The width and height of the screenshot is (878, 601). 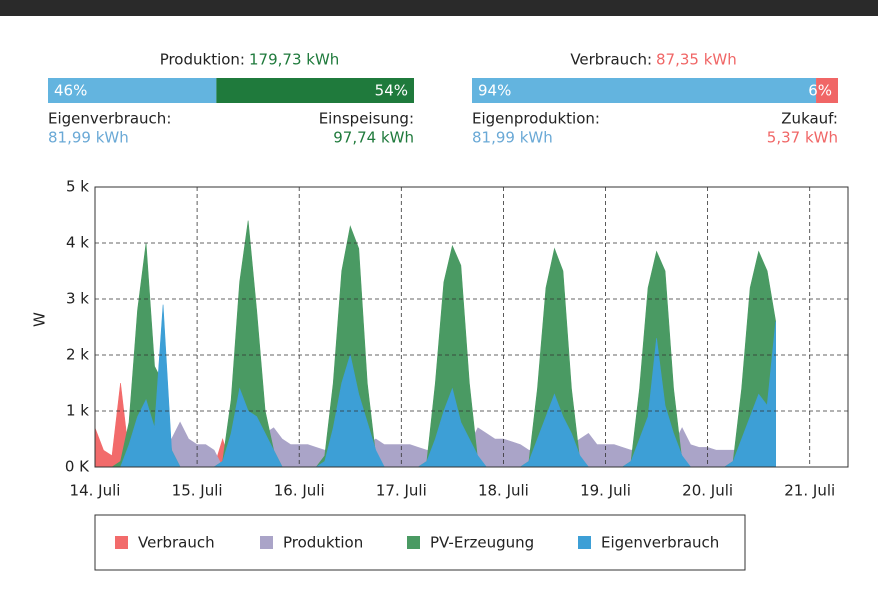 What do you see at coordinates (77, 355) in the screenshot?
I see `y-tick-label: 2 k` at bounding box center [77, 355].